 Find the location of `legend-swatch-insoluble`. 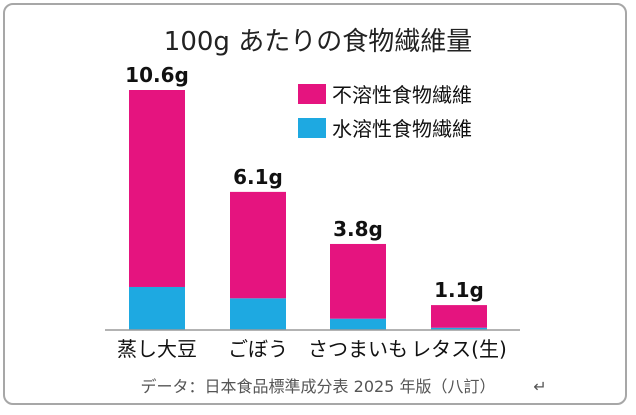

legend-swatch-insoluble is located at coordinates (312, 94).